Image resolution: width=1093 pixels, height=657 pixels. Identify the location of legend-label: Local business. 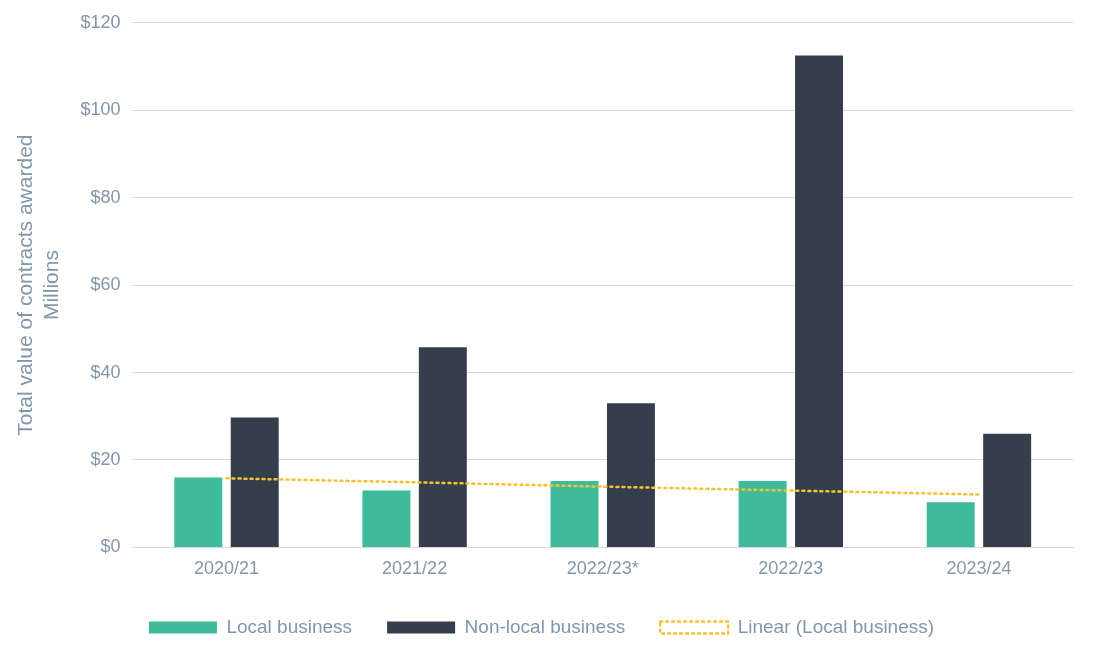
(289, 626).